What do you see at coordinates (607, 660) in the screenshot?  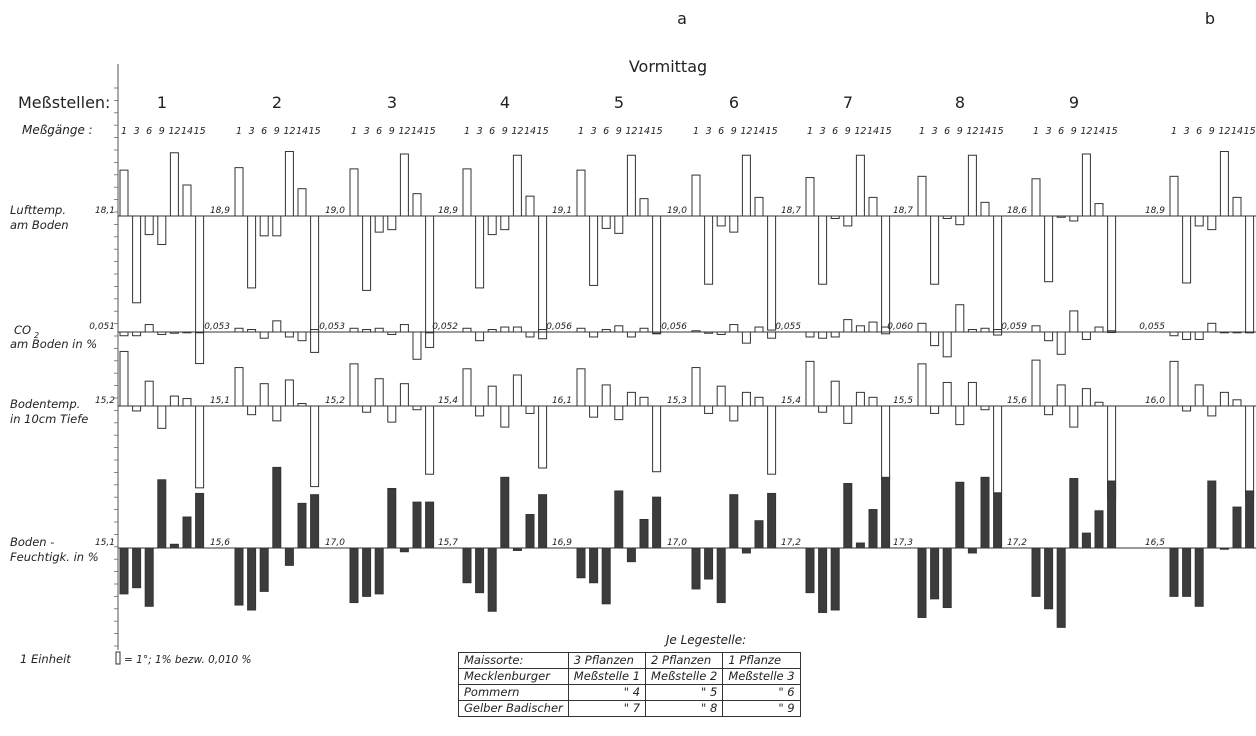 I see `table-cell: 3 Pflanzen` at bounding box center [607, 660].